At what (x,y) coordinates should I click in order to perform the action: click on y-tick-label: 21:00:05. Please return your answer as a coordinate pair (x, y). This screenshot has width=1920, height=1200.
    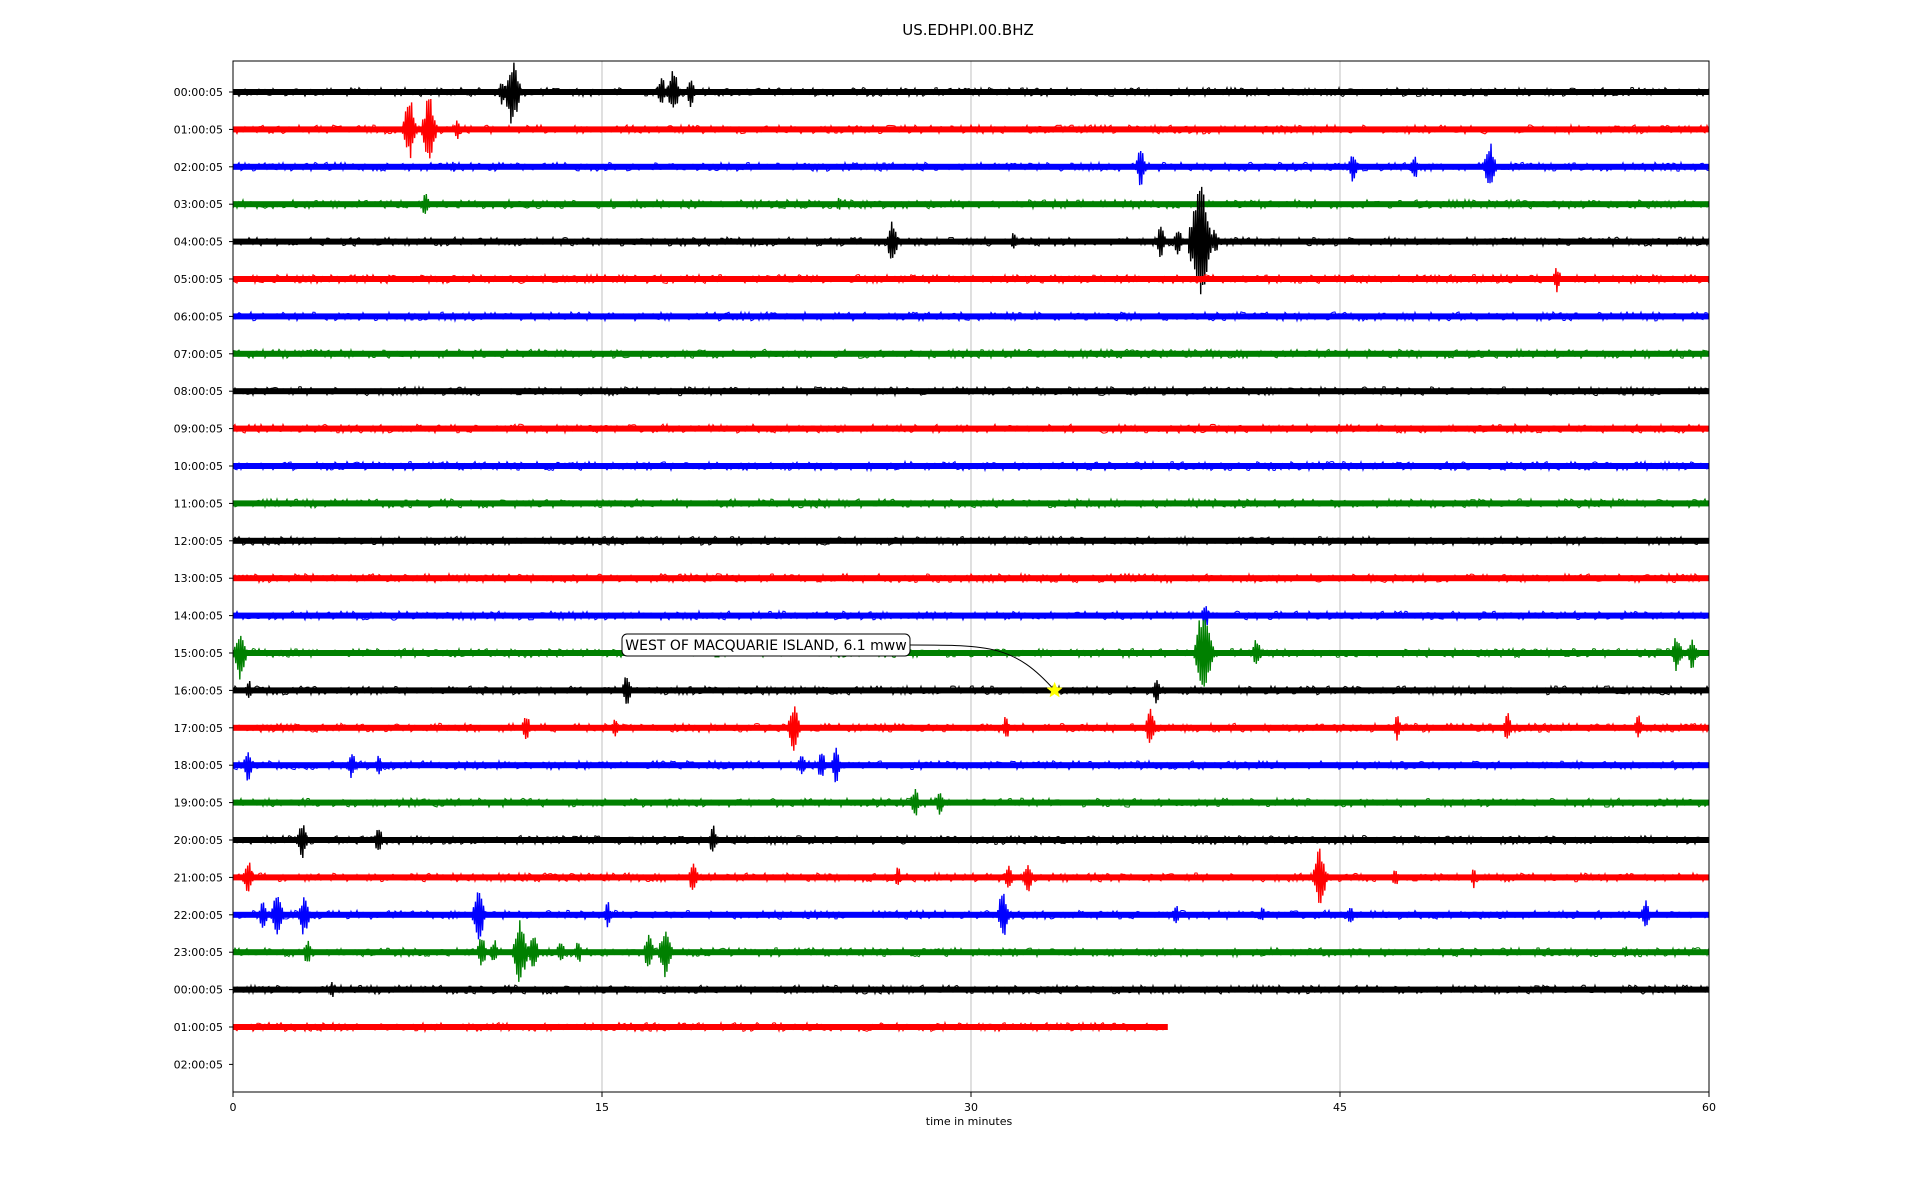
    Looking at the image, I should click on (198, 877).